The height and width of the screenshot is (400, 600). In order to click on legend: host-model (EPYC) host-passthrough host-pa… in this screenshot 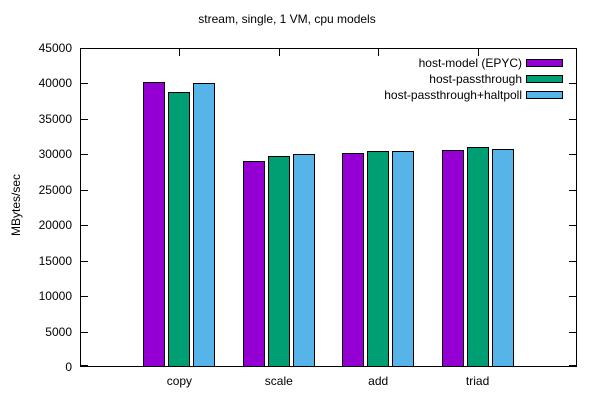, I will do `click(473, 79)`.